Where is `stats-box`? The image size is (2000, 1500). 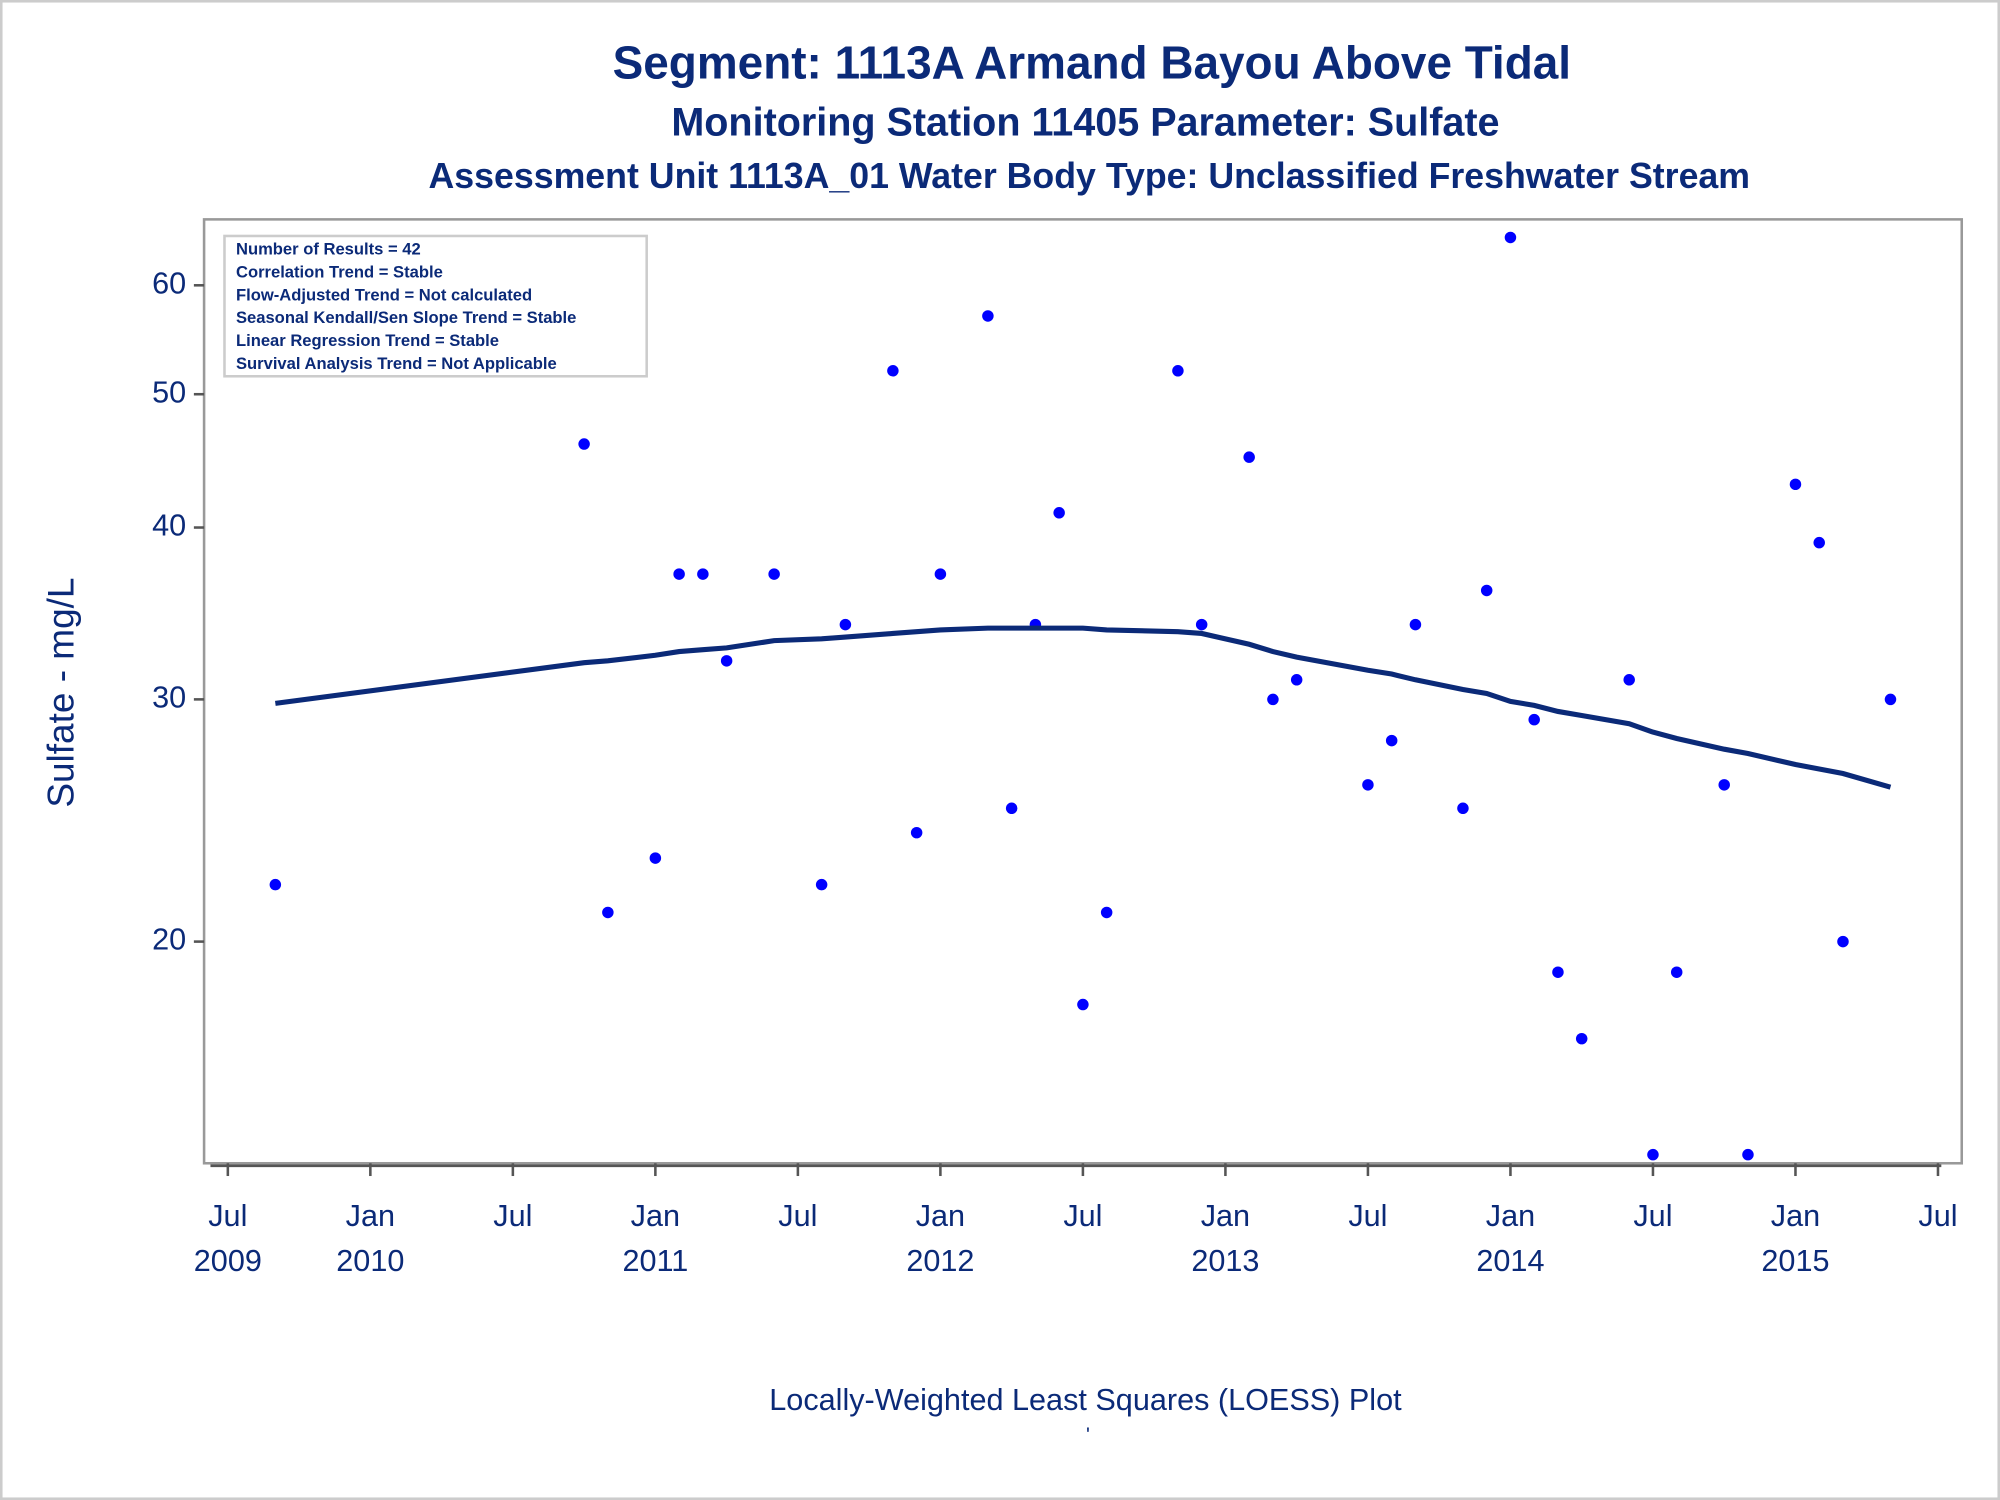 stats-box is located at coordinates (435, 306).